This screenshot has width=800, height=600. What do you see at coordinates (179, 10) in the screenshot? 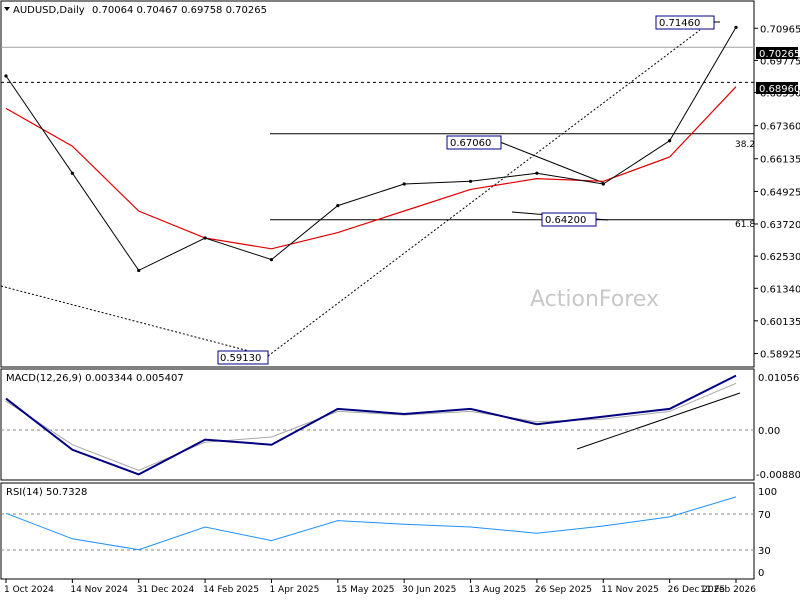
I see `ohlc-label: 0.70064 0.70467 0.69758 0.70265` at bounding box center [179, 10].